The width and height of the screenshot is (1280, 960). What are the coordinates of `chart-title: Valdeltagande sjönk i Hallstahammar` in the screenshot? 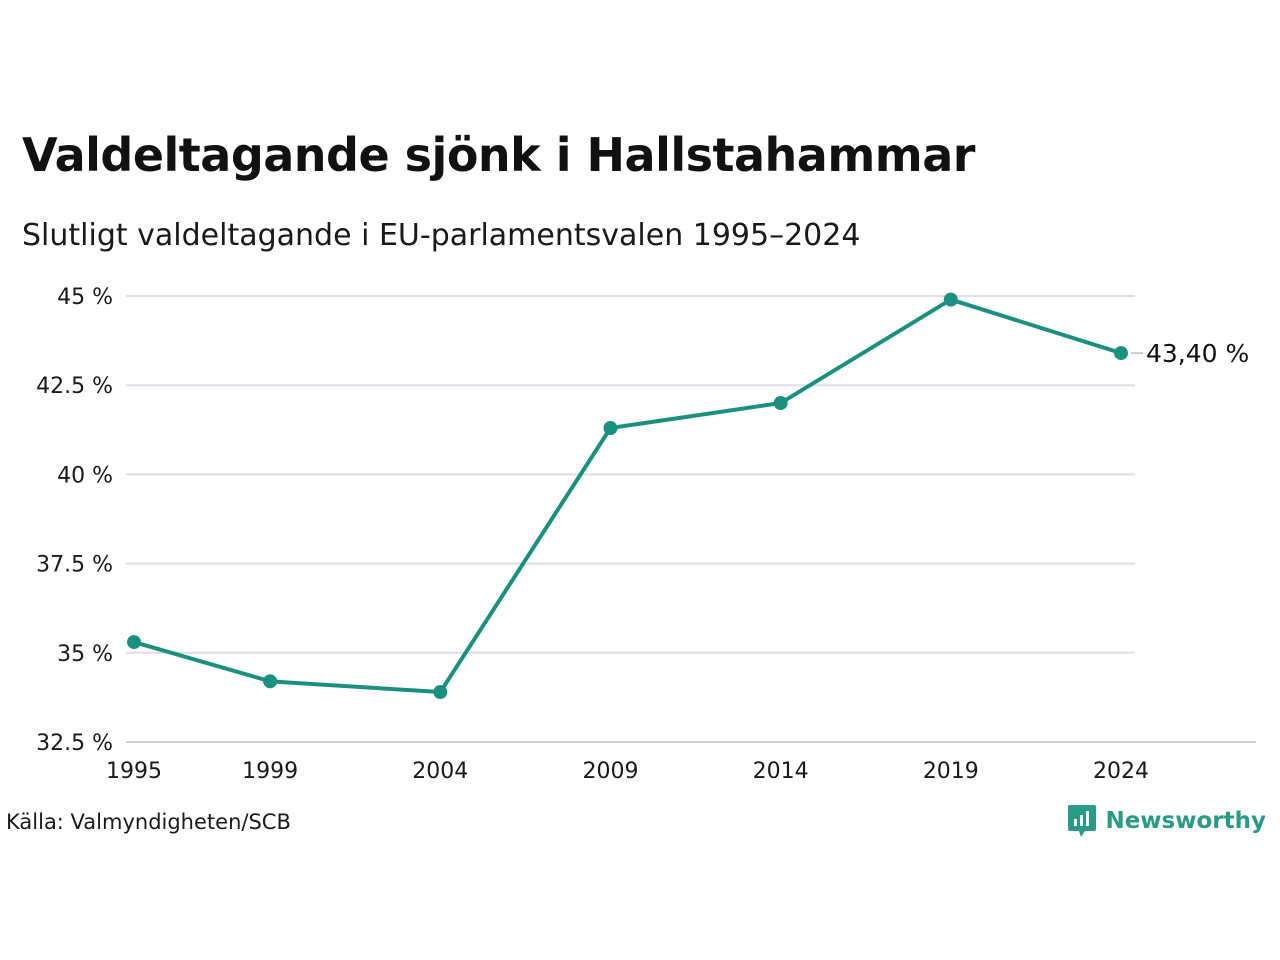 It's located at (498, 155).